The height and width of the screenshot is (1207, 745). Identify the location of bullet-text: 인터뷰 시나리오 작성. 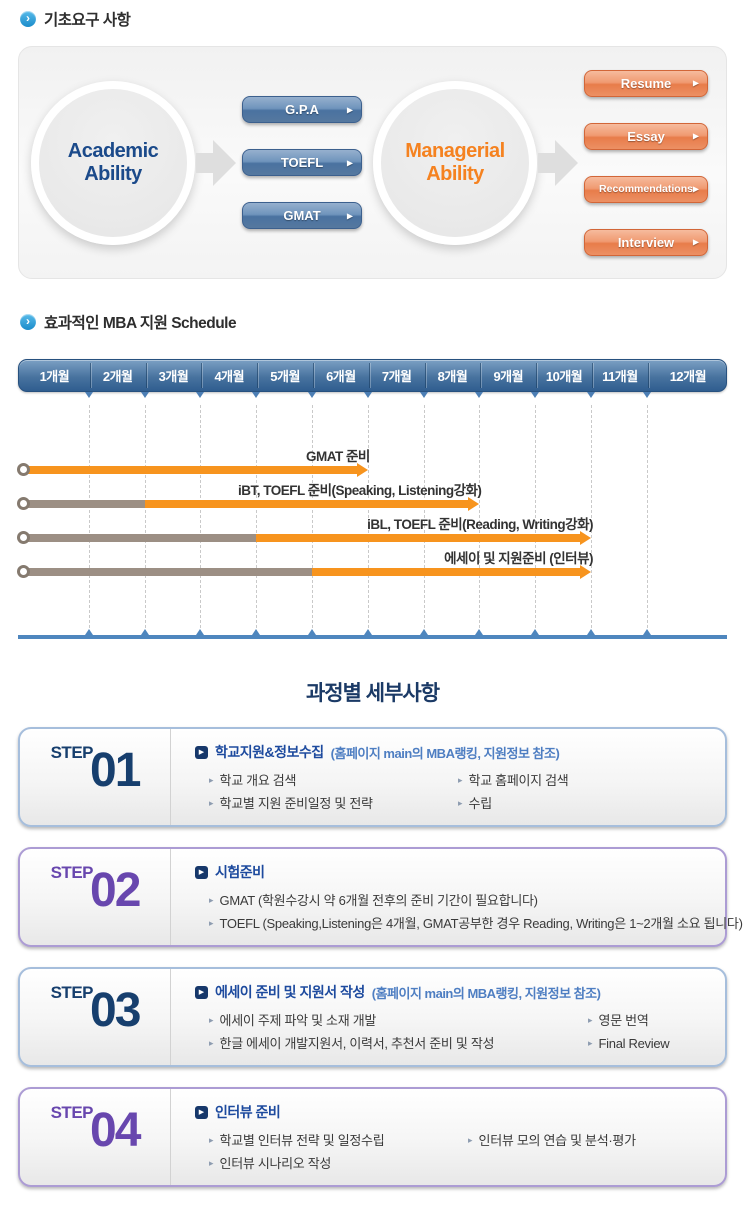
(275, 1163).